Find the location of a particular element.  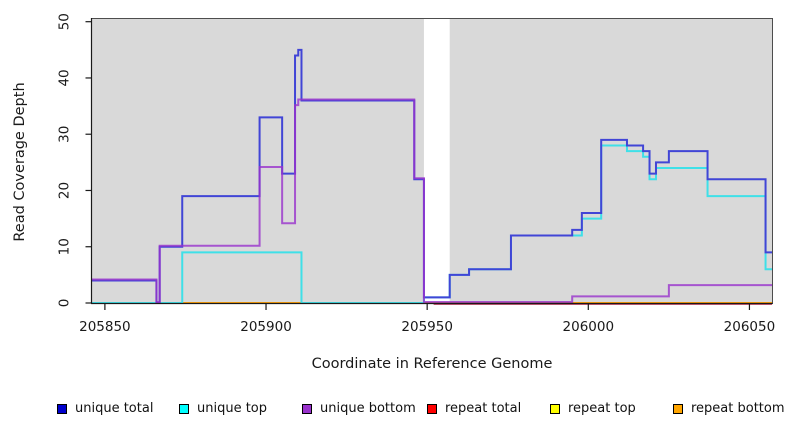

y-tick-label: 0 is located at coordinates (65, 303).